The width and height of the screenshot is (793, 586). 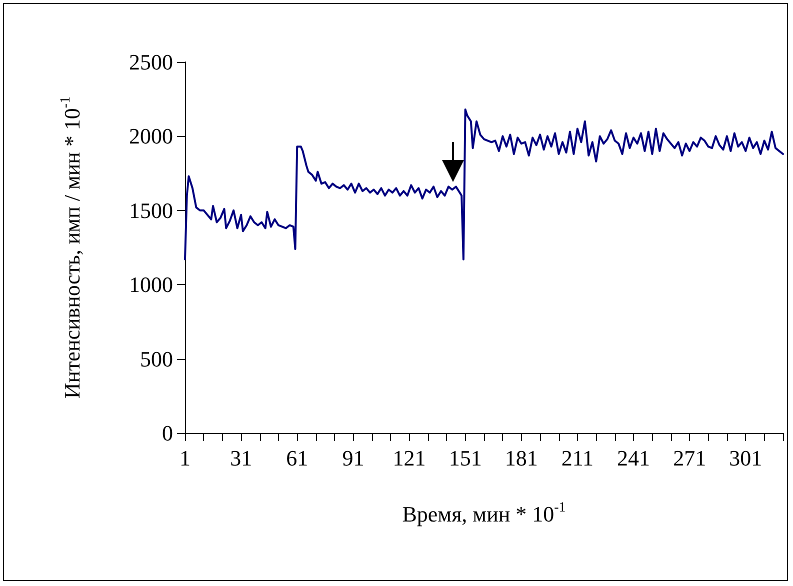 I want to click on x-tick-label: 211, so click(x=577, y=458).